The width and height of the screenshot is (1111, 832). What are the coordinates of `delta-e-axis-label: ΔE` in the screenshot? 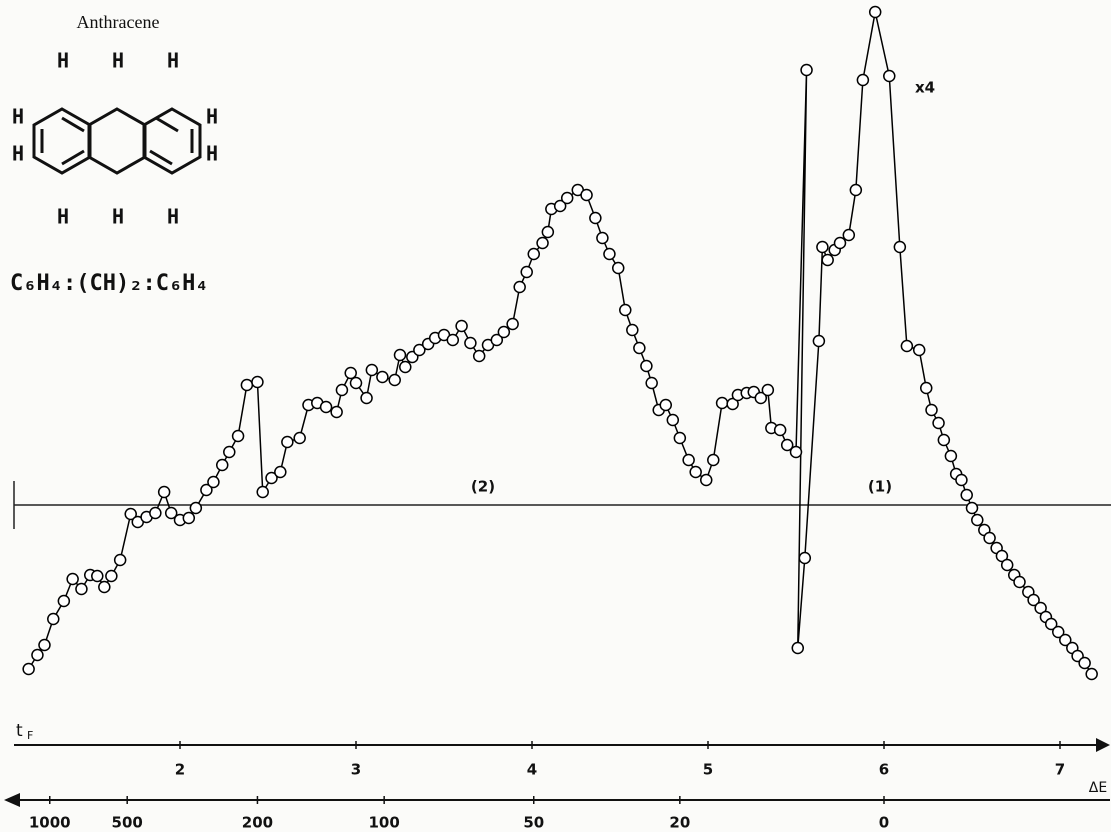 It's located at (1098, 788).